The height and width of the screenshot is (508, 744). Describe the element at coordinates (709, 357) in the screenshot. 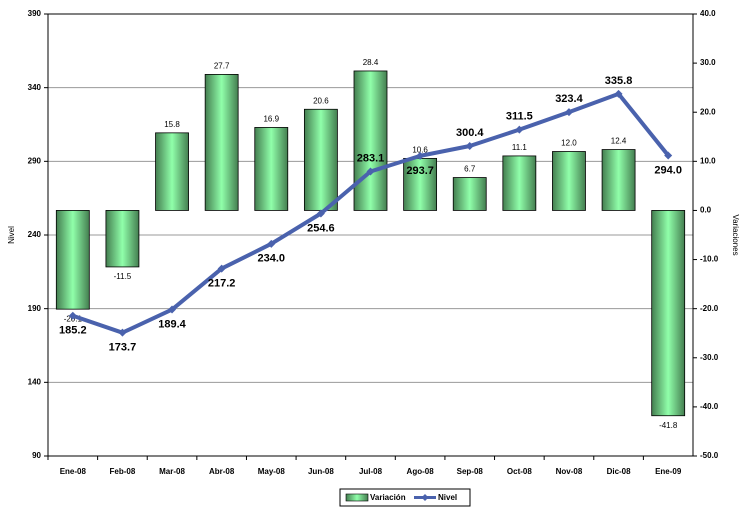

I see `y2-tick-label: -30.0` at that location.